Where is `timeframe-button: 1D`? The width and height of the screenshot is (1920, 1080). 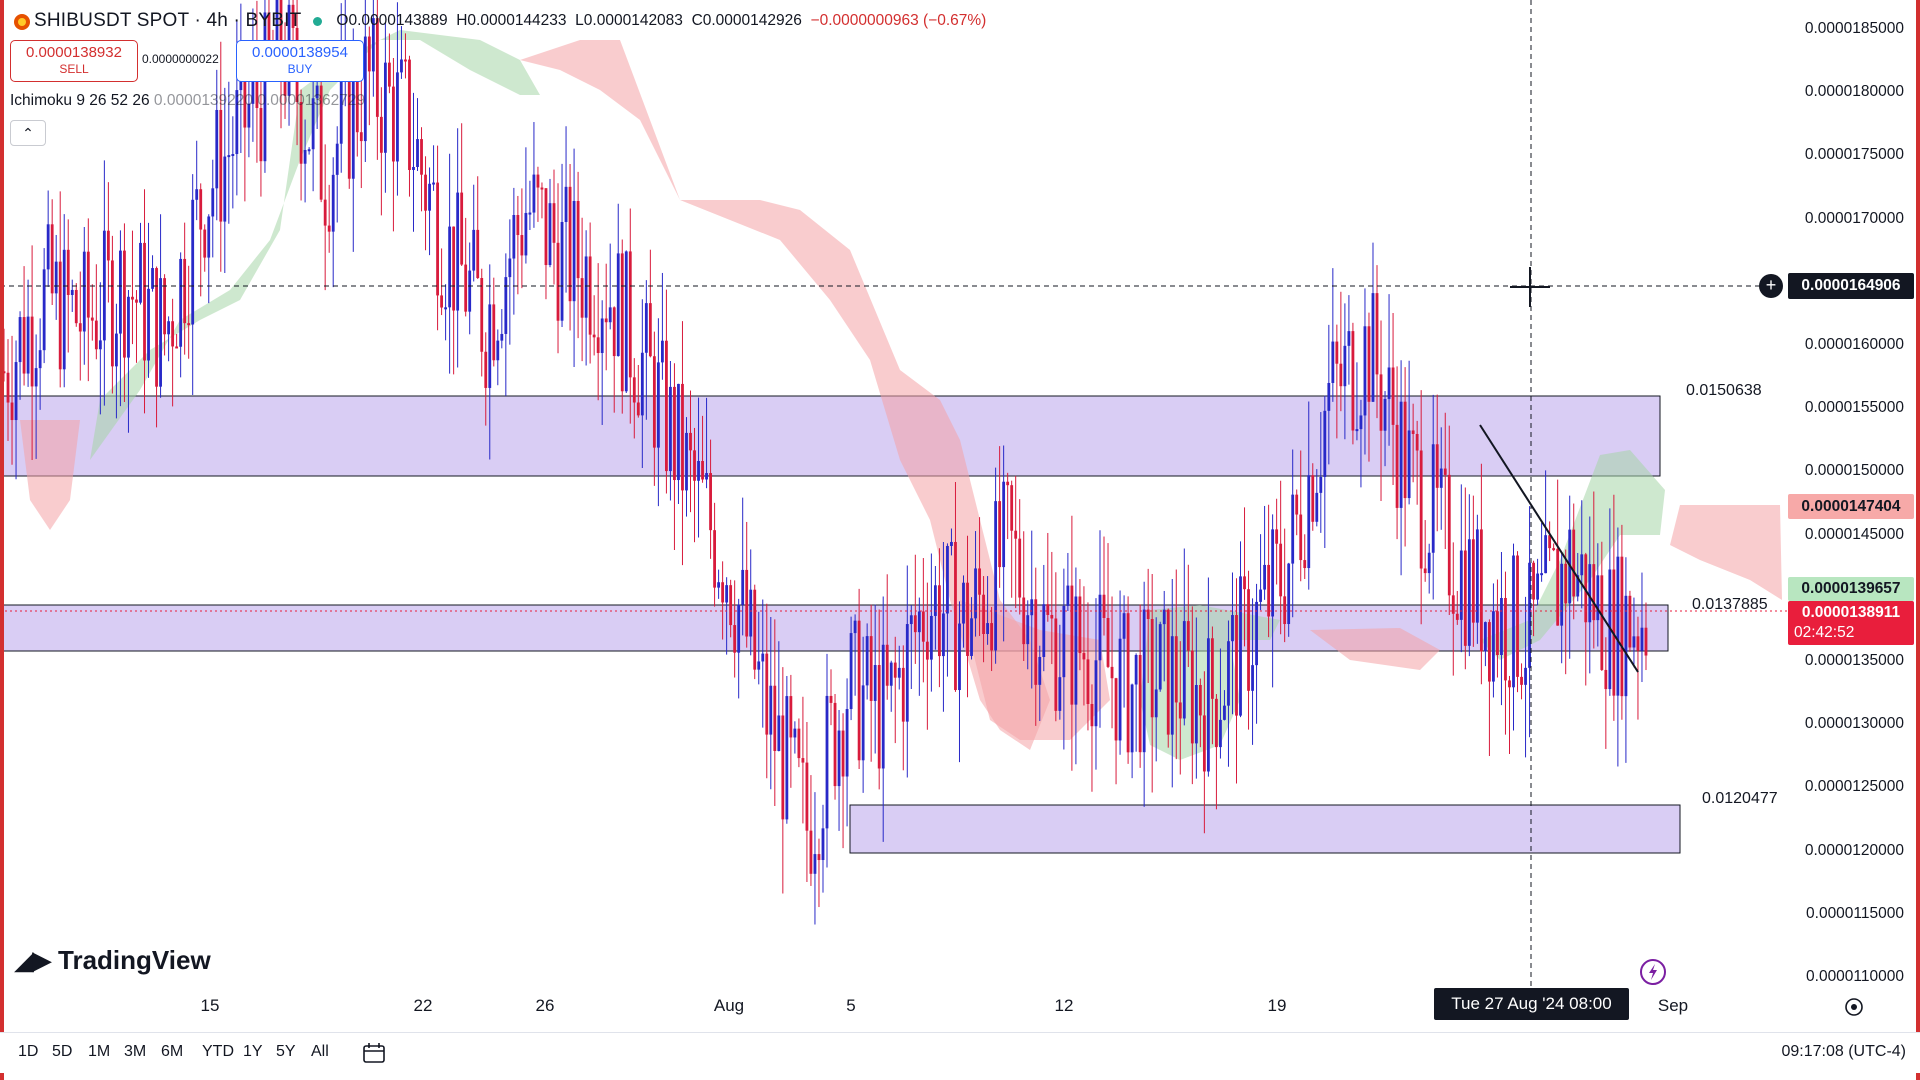
timeframe-button: 1D is located at coordinates (28, 1051).